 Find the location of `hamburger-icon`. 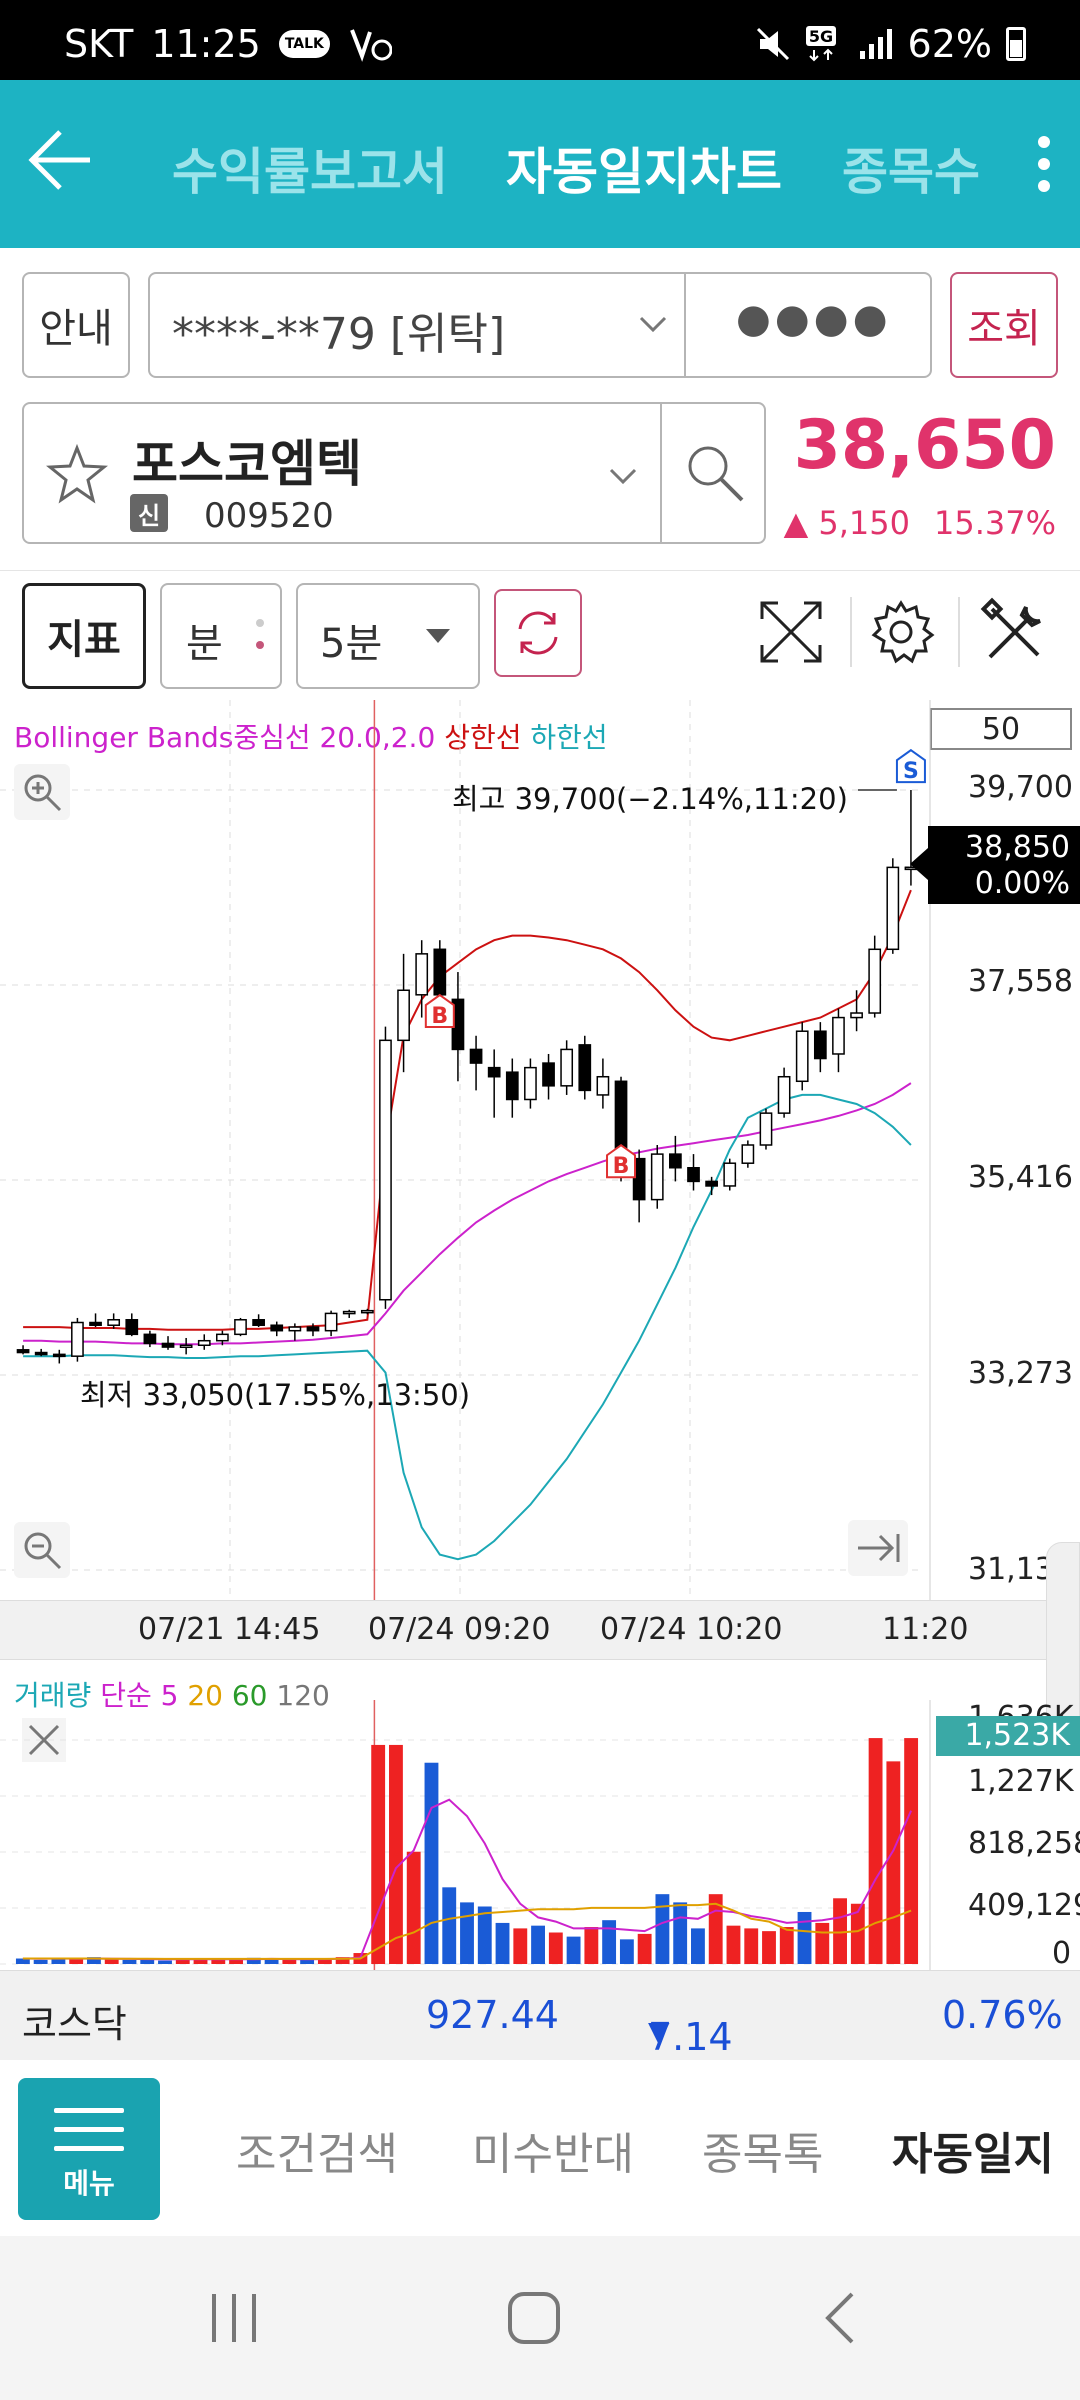

hamburger-icon is located at coordinates (89, 2136).